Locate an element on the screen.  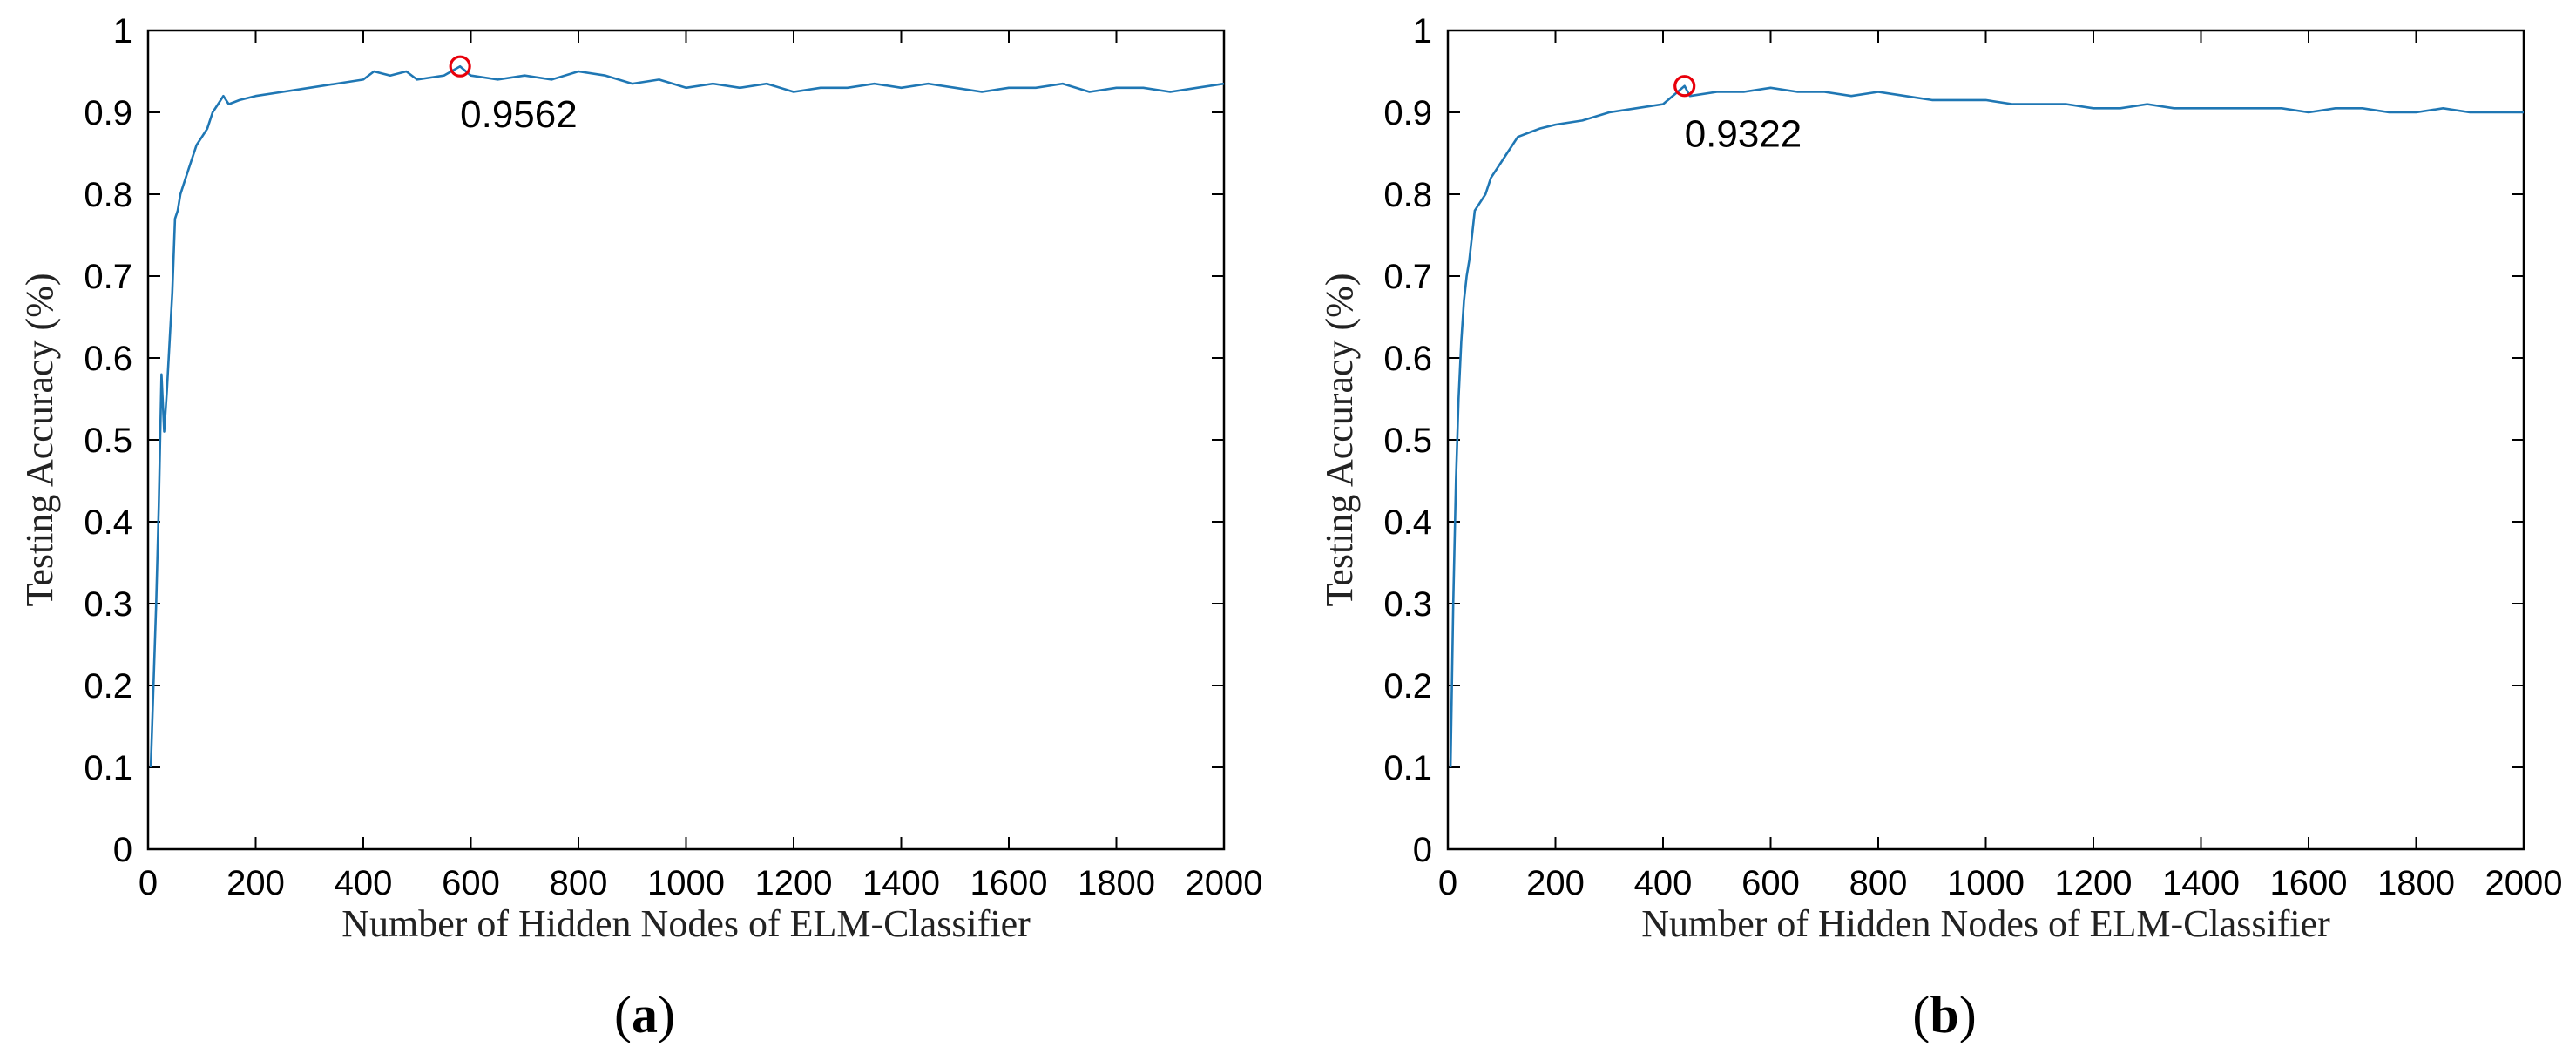
panel-caption: (b) is located at coordinates (1944, 1014).